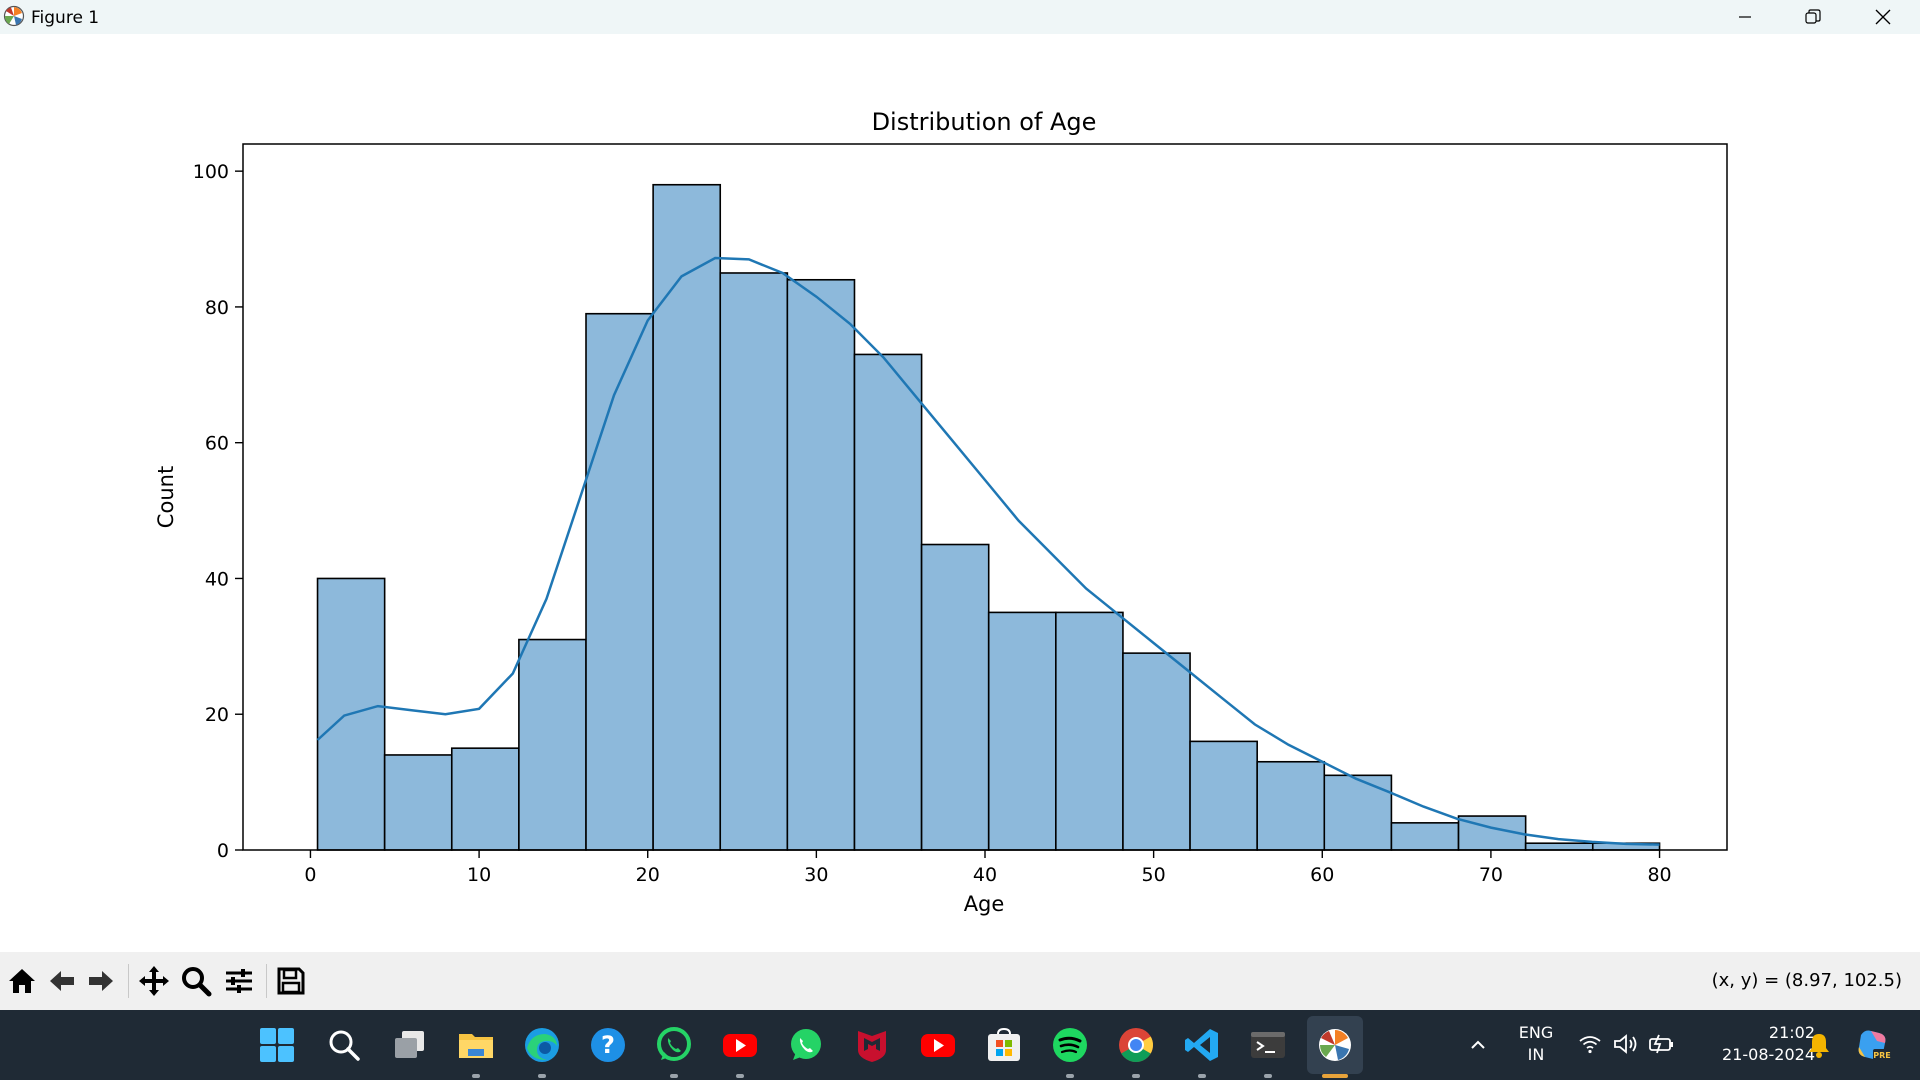 The height and width of the screenshot is (1080, 1920). What do you see at coordinates (310, 875) in the screenshot?
I see `x-tick-label: 0` at bounding box center [310, 875].